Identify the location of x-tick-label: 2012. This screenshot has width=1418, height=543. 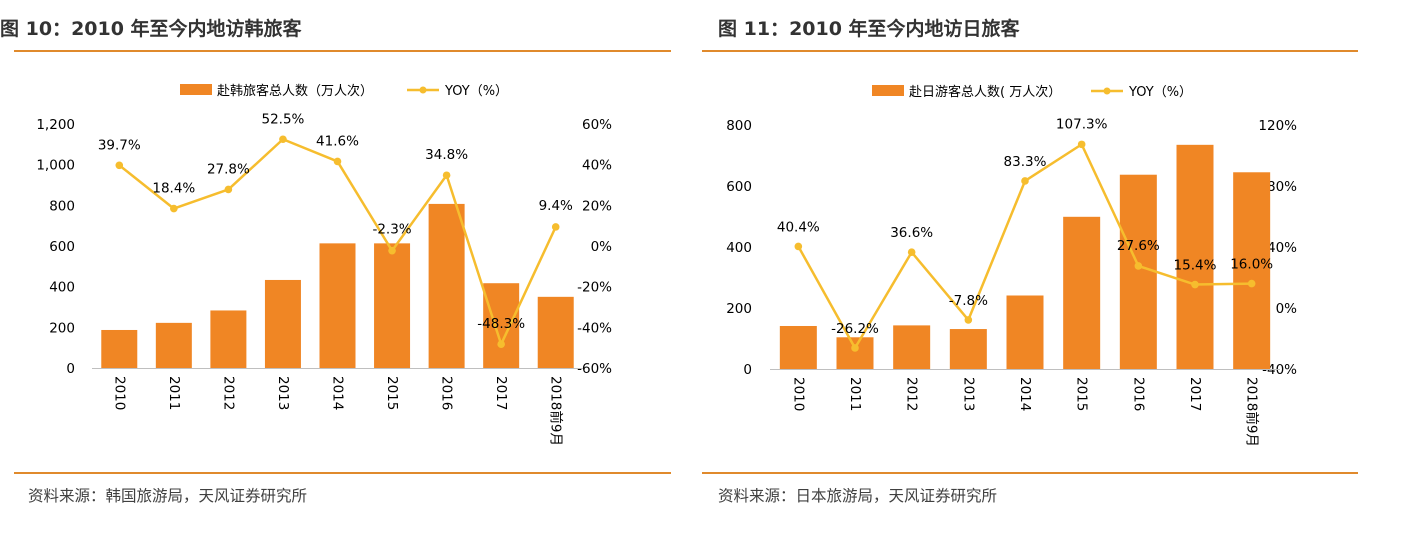
(228, 393).